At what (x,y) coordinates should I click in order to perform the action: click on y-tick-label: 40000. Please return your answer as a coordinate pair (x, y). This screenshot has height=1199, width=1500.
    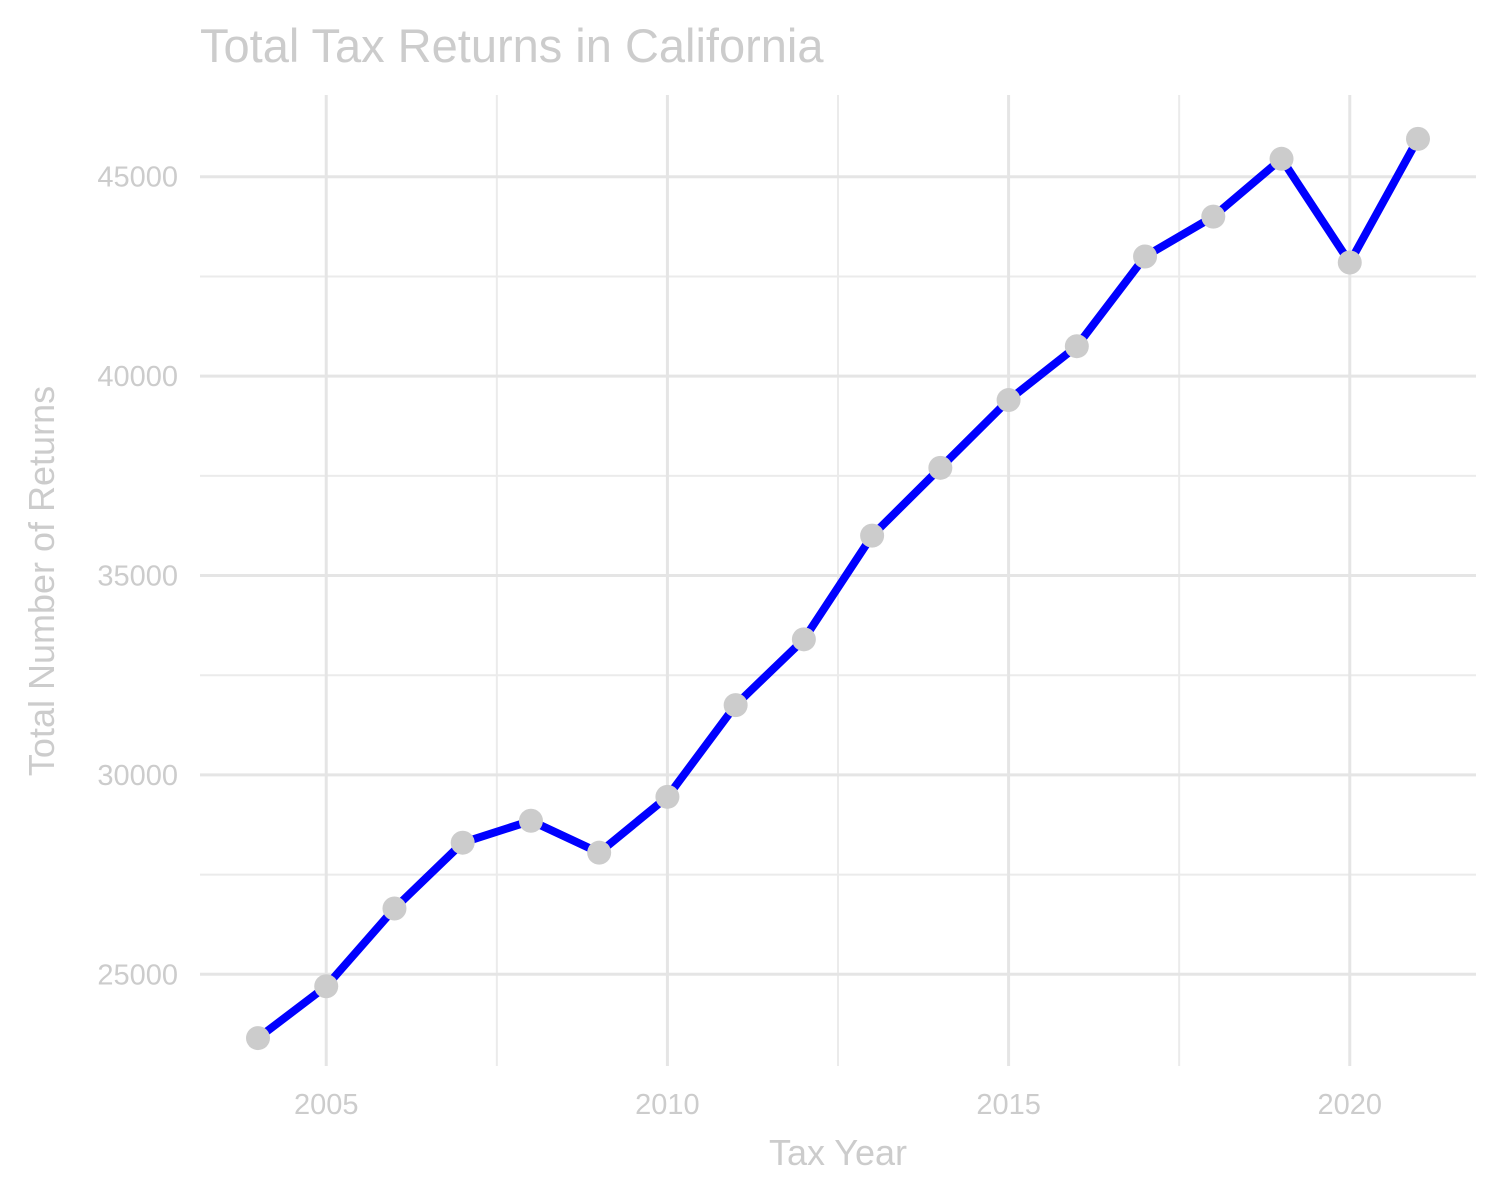
    Looking at the image, I should click on (137, 377).